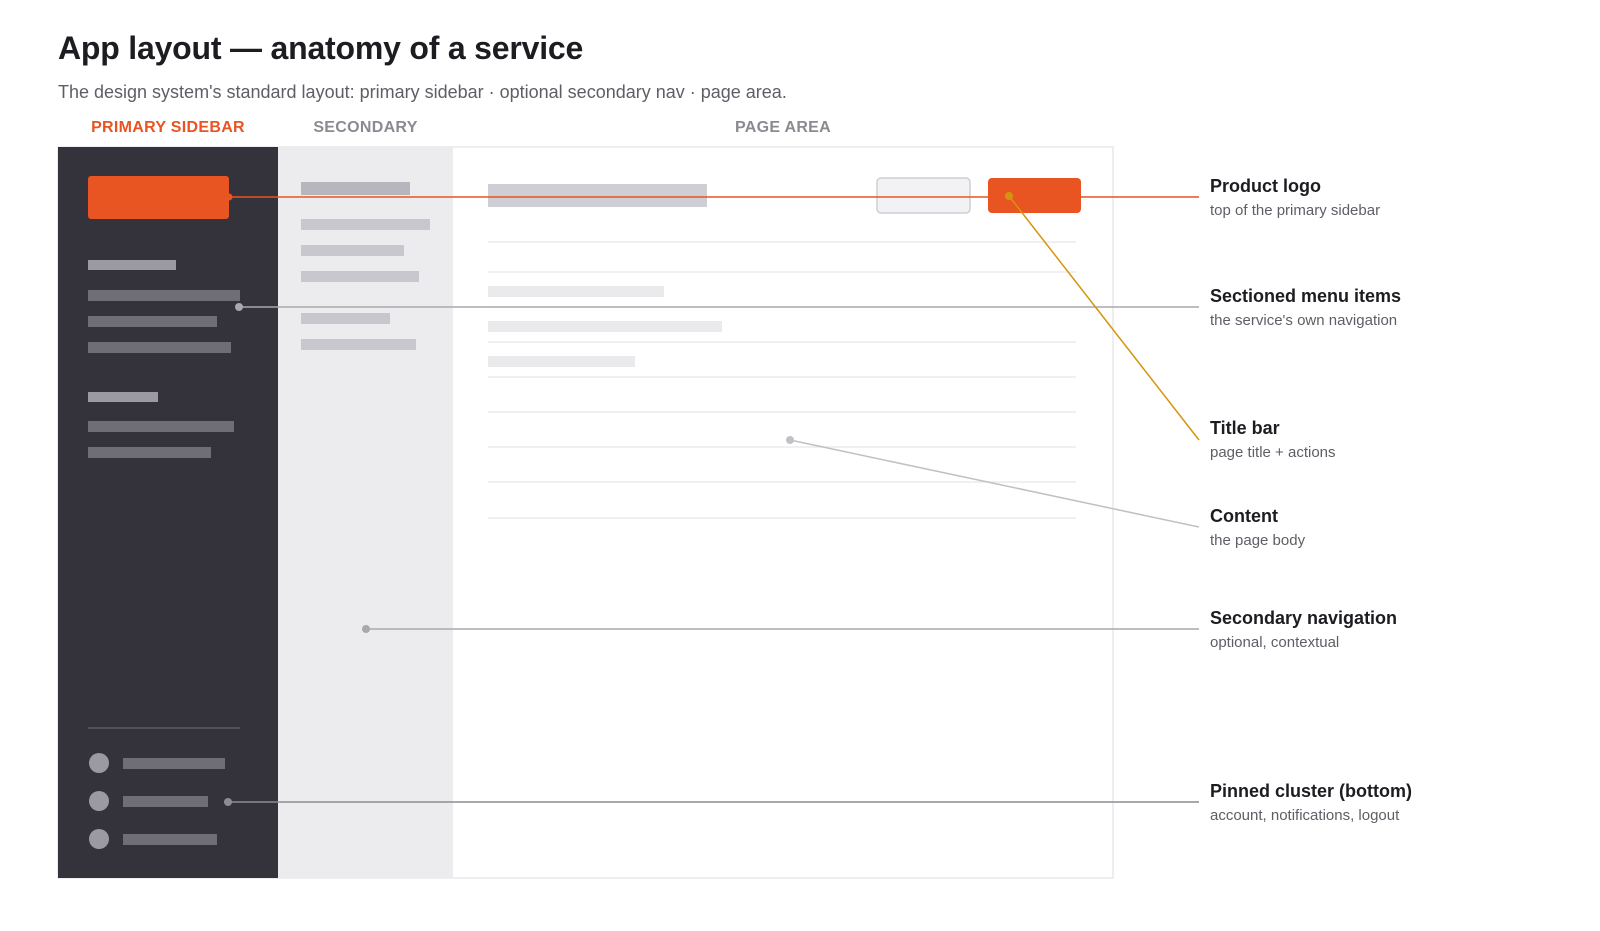 The image size is (1600, 931). What do you see at coordinates (168, 127) in the screenshot?
I see `column-label-primary-sidebar: PRIMARY SIDEBAR` at bounding box center [168, 127].